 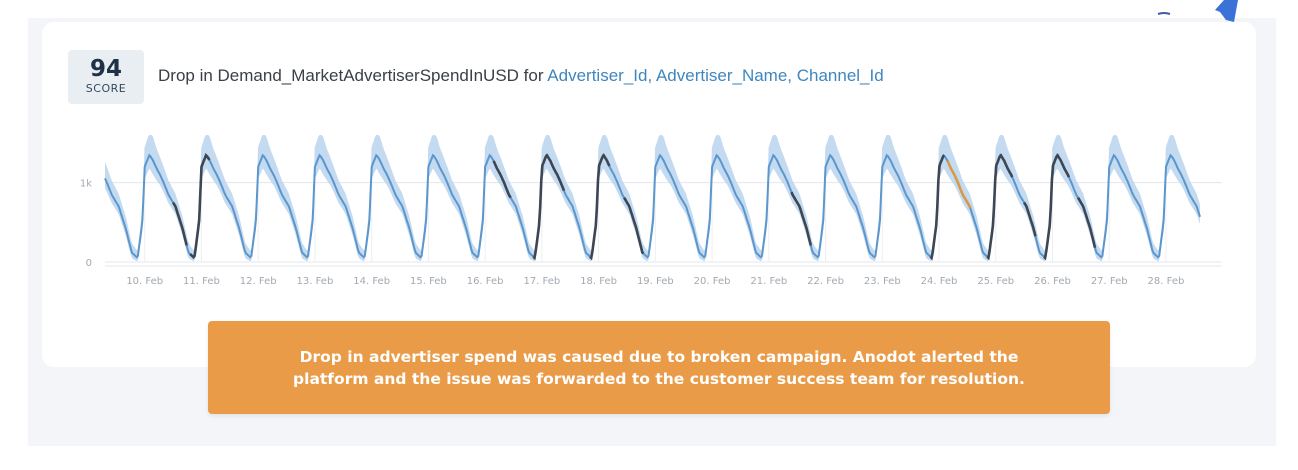 What do you see at coordinates (201, 281) in the screenshot?
I see `x-tick-label: 11. Feb` at bounding box center [201, 281].